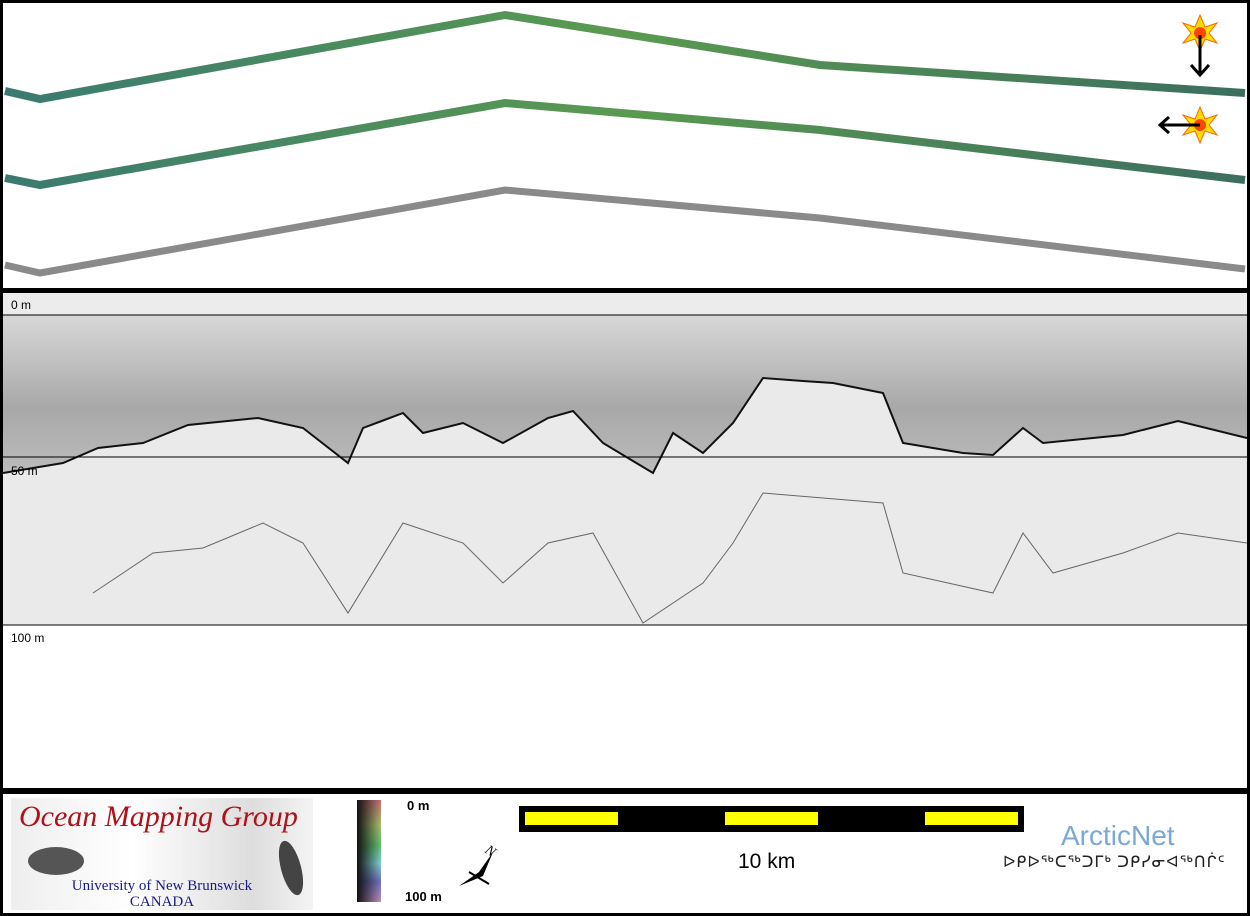  Describe the element at coordinates (369, 851) in the screenshot. I see `depth-colorbar` at that location.